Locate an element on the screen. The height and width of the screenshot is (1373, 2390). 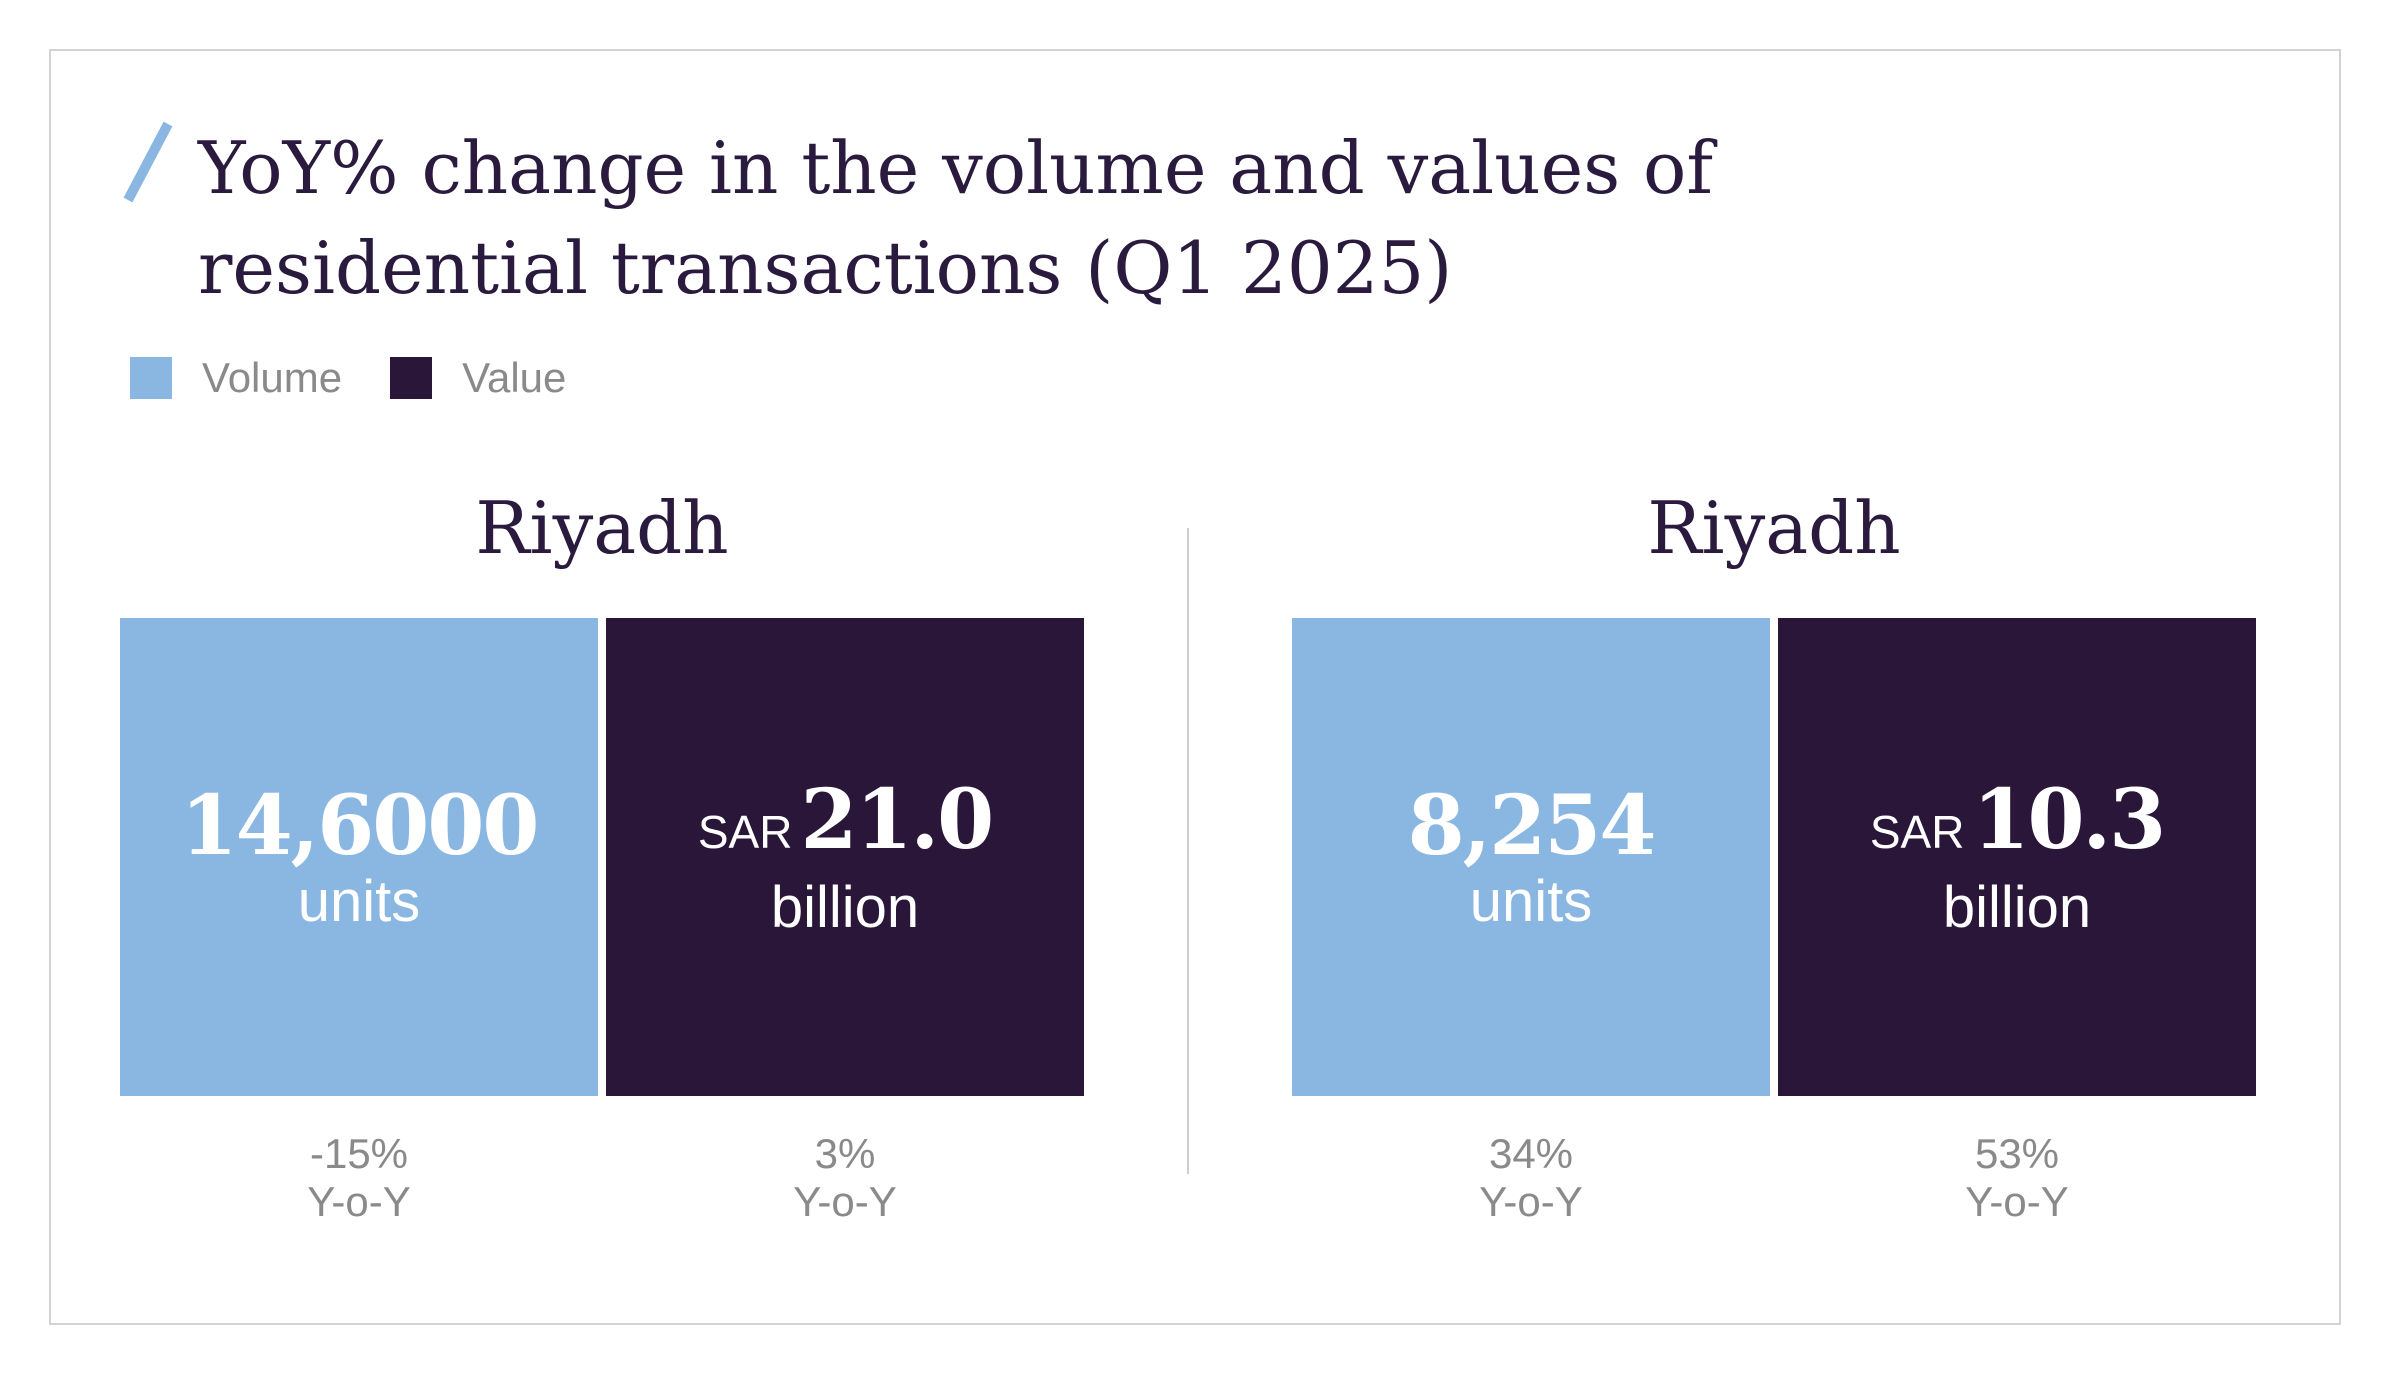
value-yoy-pct: 3% is located at coordinates (845, 1153).